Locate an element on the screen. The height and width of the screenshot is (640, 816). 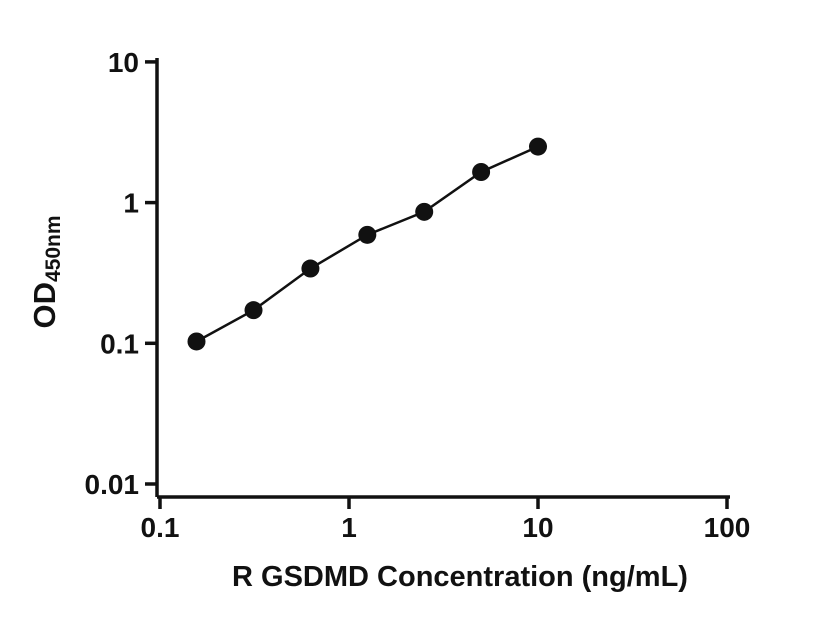
y-axis-title: OD450nm is located at coordinates (46, 271).